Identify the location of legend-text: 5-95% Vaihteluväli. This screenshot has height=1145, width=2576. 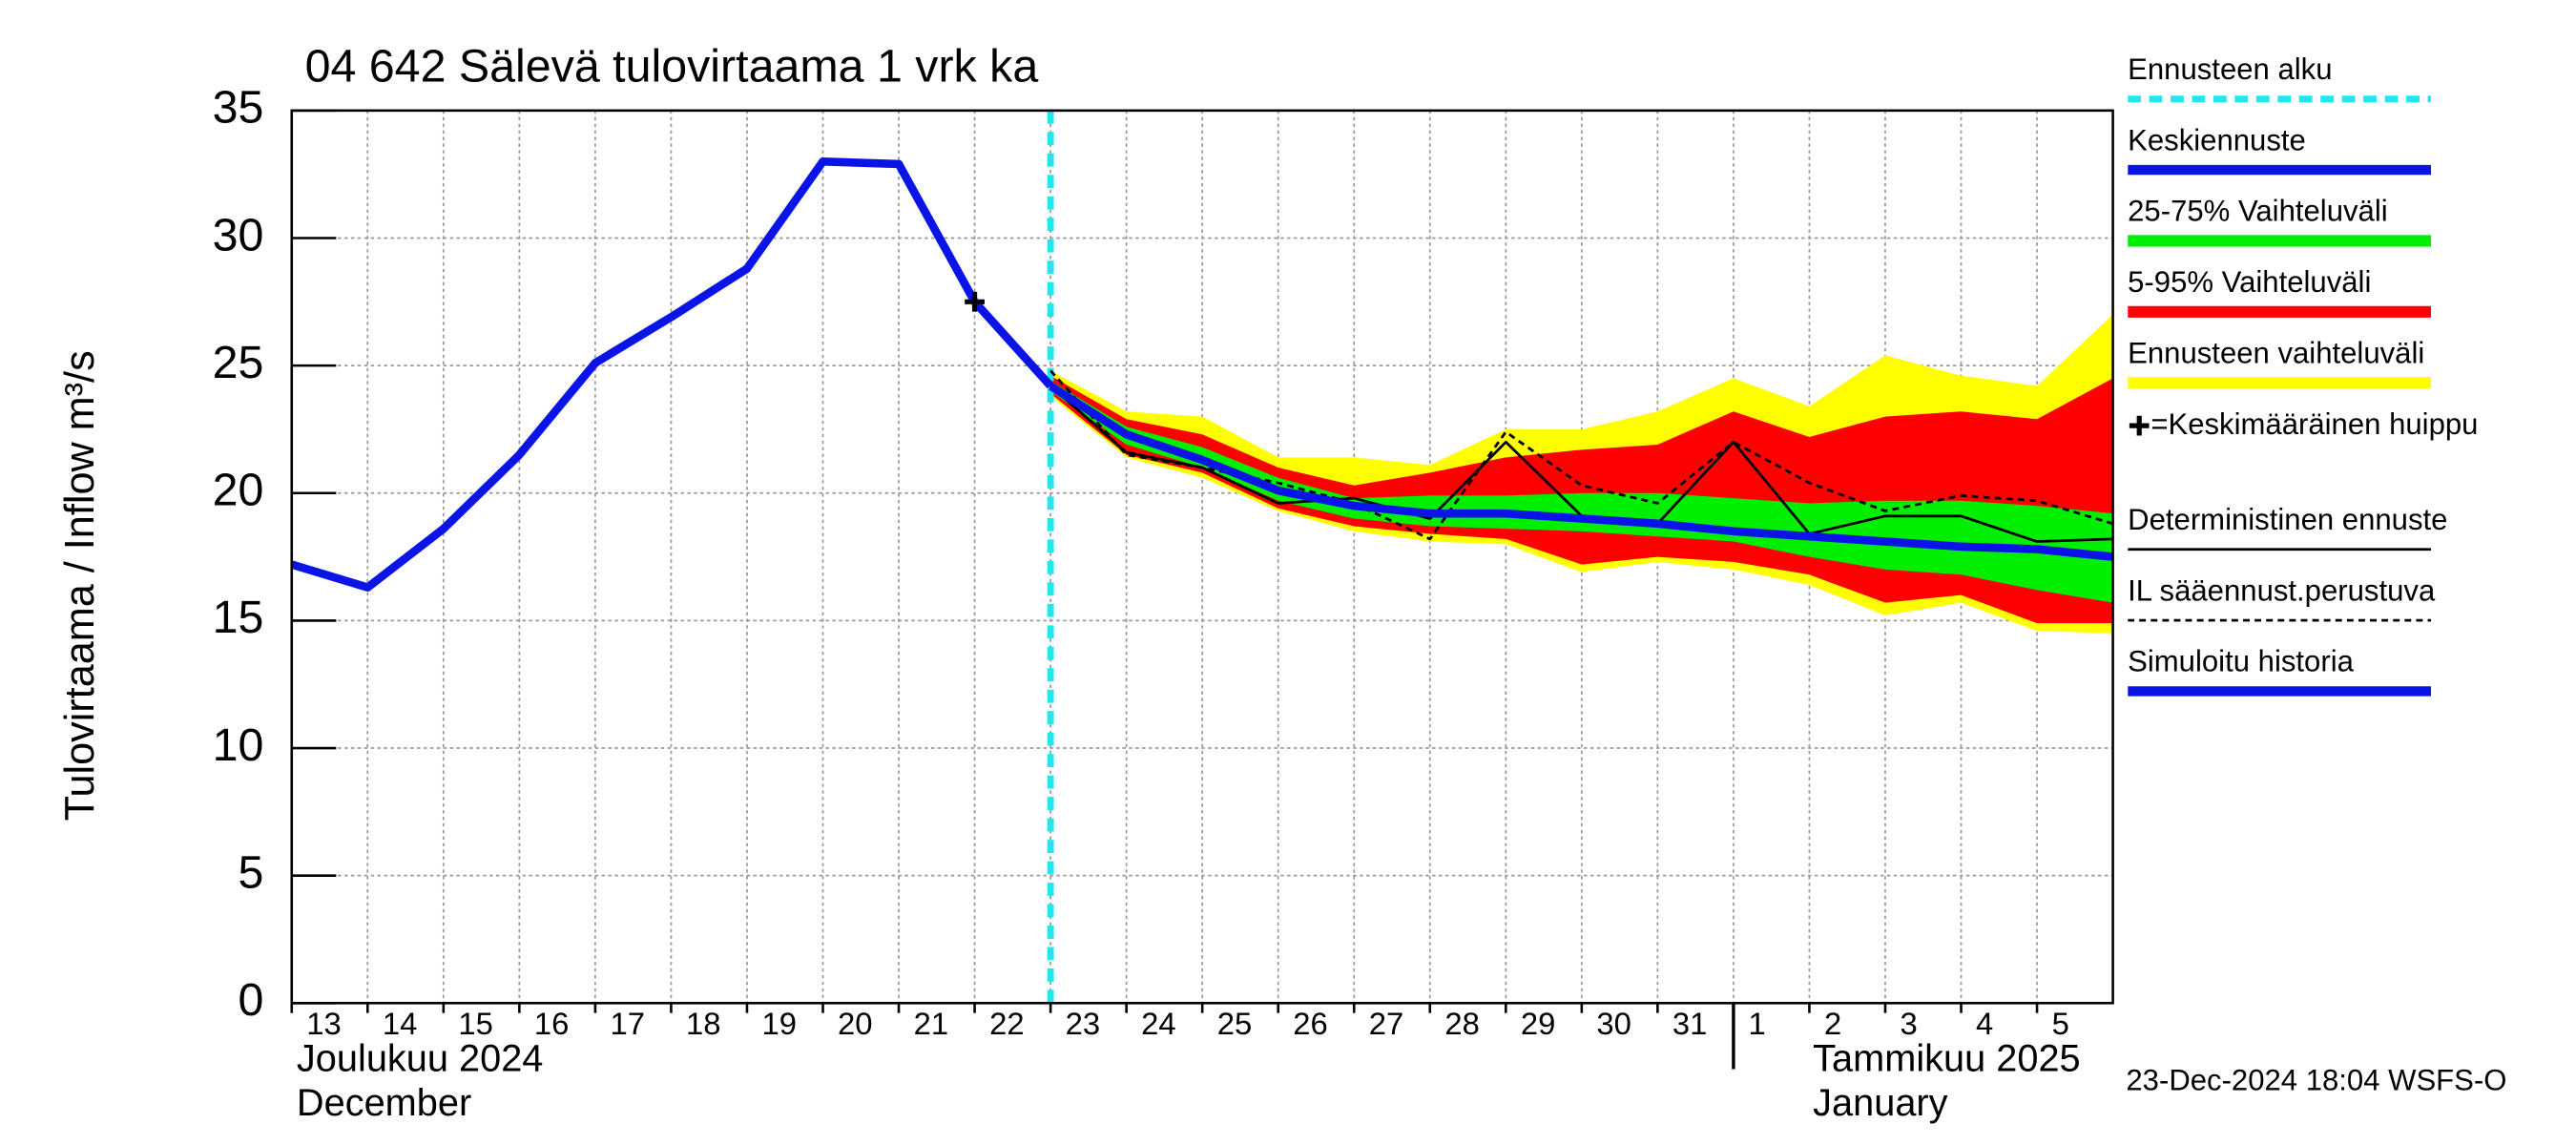
(2250, 282).